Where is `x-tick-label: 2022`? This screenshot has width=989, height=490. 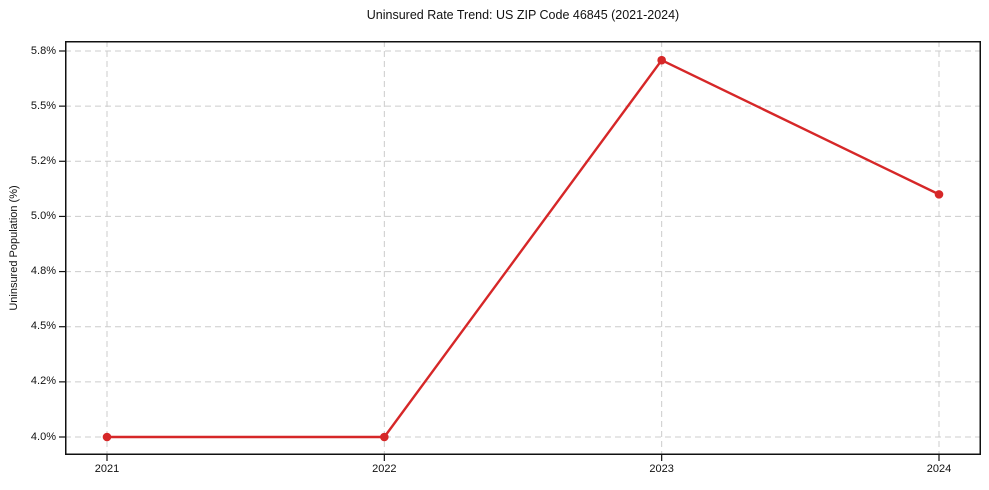 x-tick-label: 2022 is located at coordinates (384, 469).